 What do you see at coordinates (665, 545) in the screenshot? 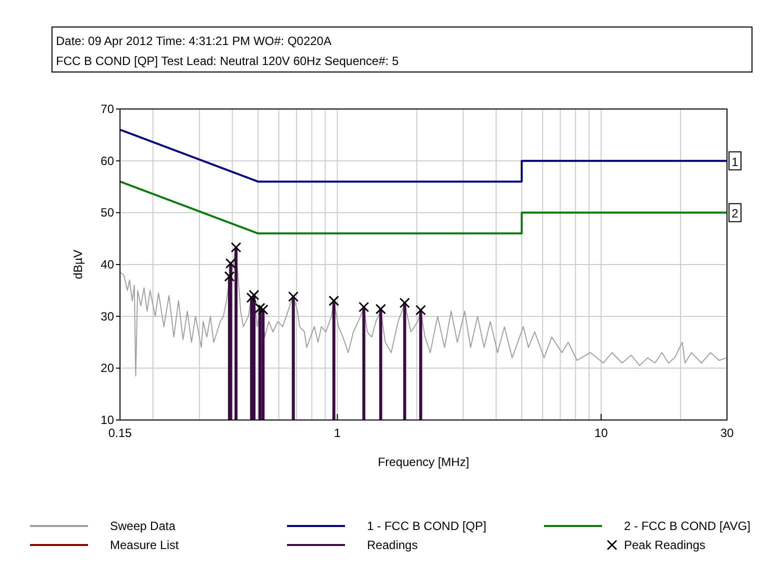
I see `legend-label: Peak Readings` at bounding box center [665, 545].